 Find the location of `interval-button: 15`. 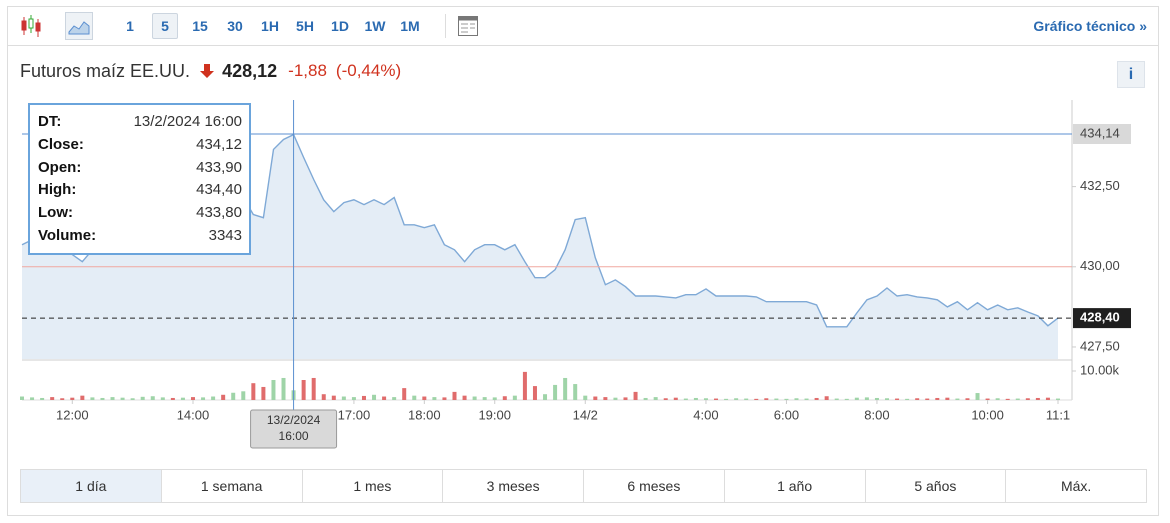

interval-button: 15 is located at coordinates (200, 26).